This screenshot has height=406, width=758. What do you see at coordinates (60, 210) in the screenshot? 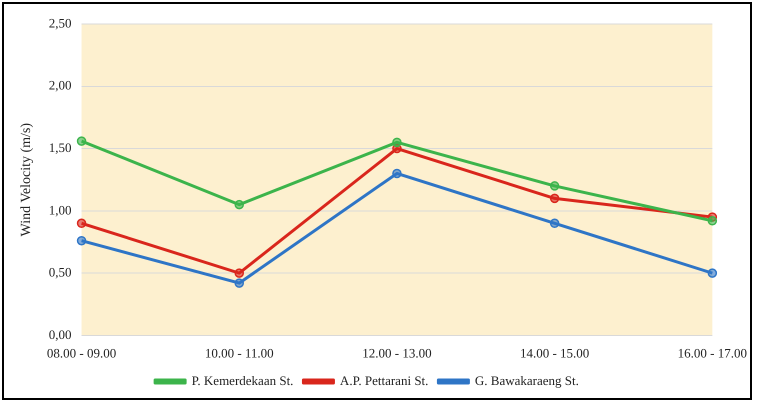
I see `y-tick-label: 1,00` at bounding box center [60, 210].